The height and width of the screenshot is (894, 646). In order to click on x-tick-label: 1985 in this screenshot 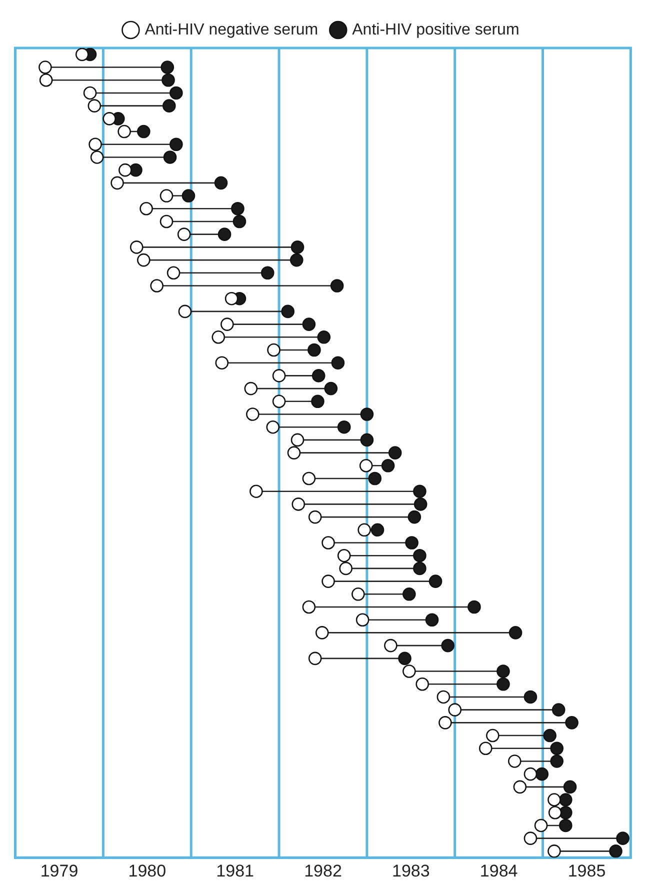, I will do `click(587, 870)`.